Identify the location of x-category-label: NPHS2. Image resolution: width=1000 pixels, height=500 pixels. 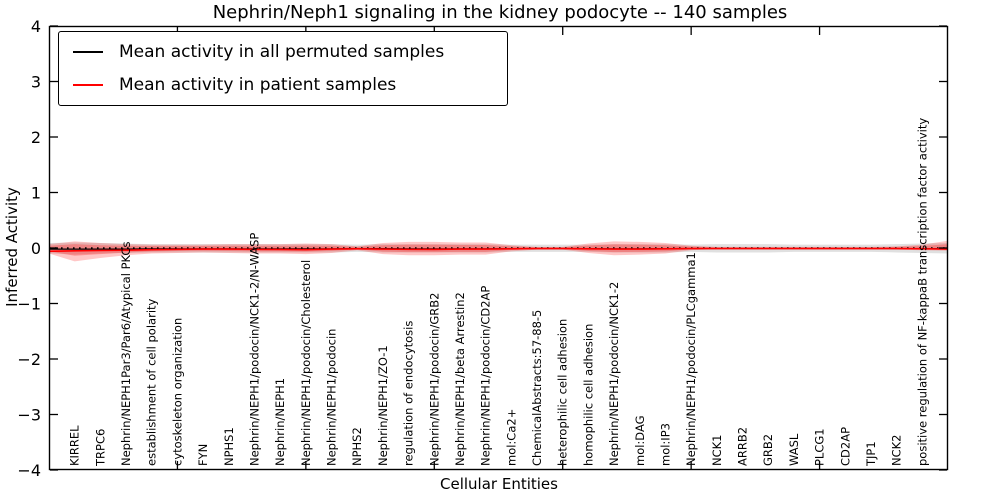
(357, 446).